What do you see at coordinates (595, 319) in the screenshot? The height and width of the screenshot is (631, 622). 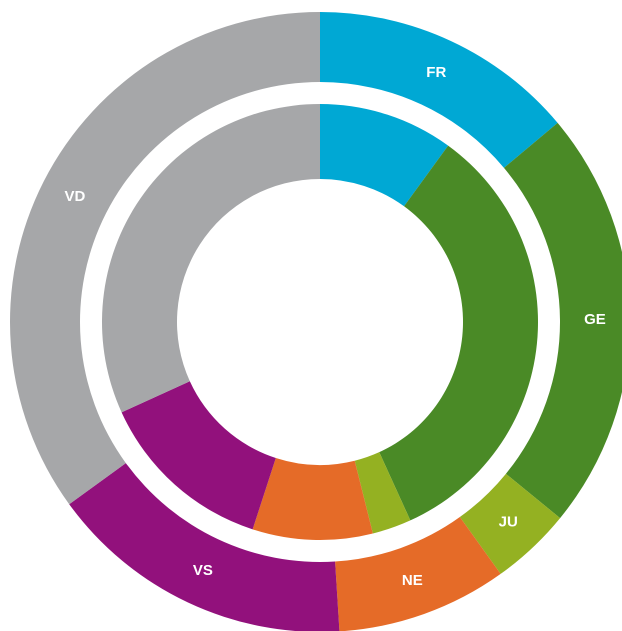 I see `segment-label: GE` at bounding box center [595, 319].